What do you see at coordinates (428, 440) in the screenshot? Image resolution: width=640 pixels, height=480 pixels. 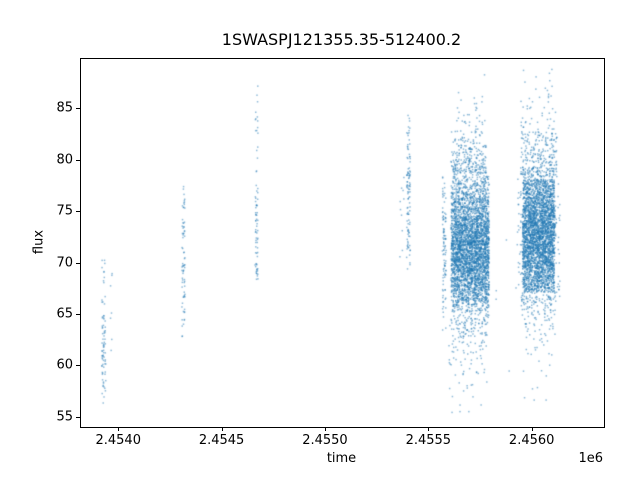 I see `x-tick-label: 2.4555` at bounding box center [428, 440].